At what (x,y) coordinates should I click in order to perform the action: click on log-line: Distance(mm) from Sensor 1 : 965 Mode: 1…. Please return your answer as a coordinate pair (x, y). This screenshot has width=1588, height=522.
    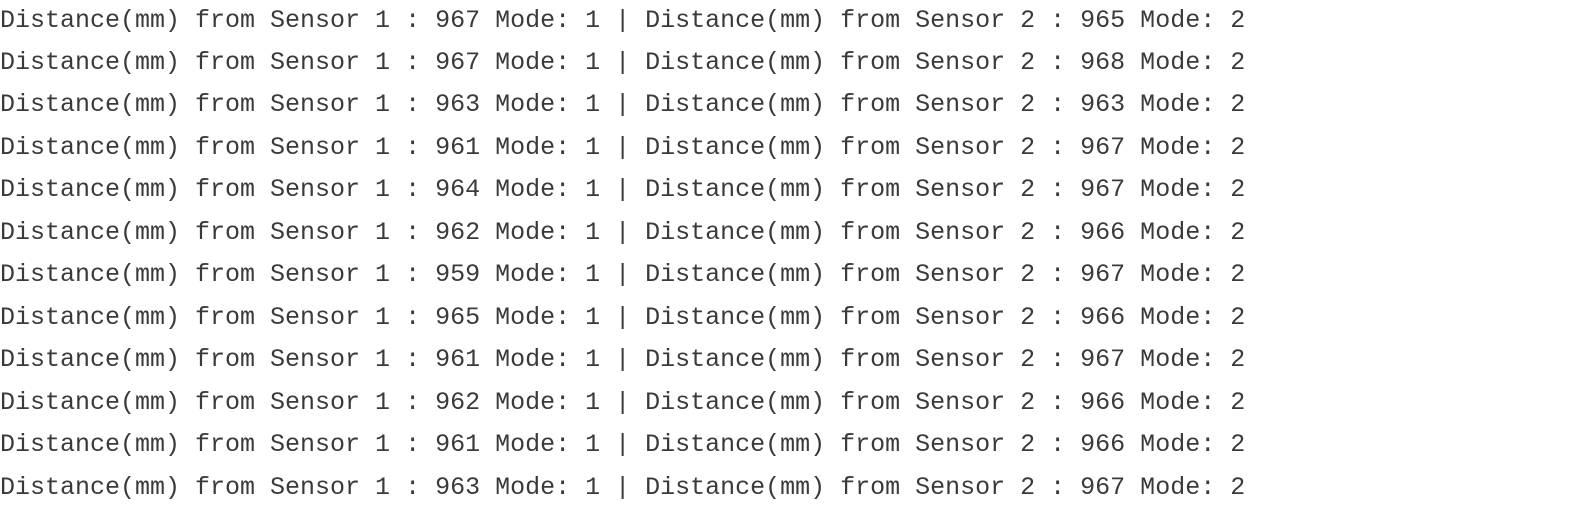
    Looking at the image, I should click on (623, 317).